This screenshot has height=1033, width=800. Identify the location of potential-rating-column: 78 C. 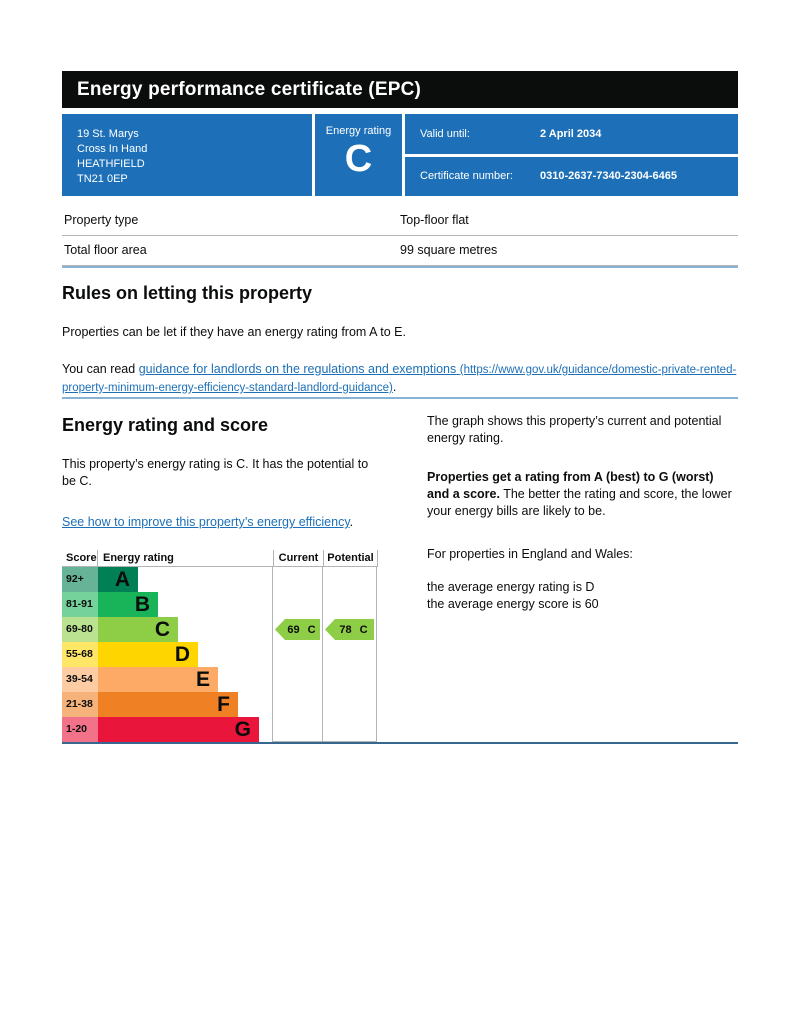
(349, 654).